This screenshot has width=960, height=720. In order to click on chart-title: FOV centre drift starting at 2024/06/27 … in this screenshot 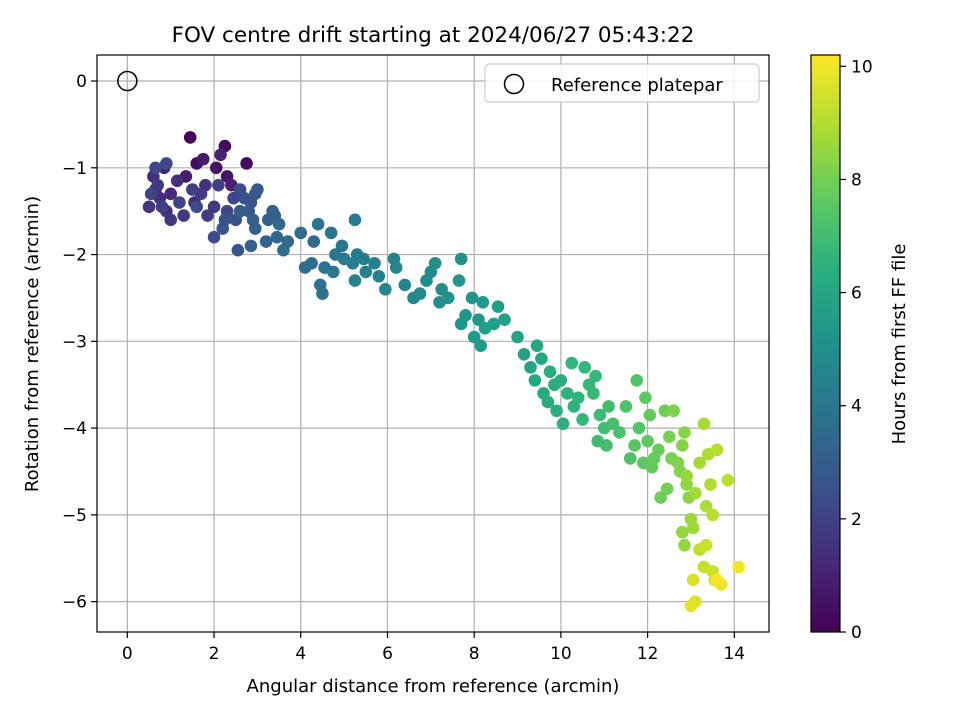, I will do `click(433, 35)`.